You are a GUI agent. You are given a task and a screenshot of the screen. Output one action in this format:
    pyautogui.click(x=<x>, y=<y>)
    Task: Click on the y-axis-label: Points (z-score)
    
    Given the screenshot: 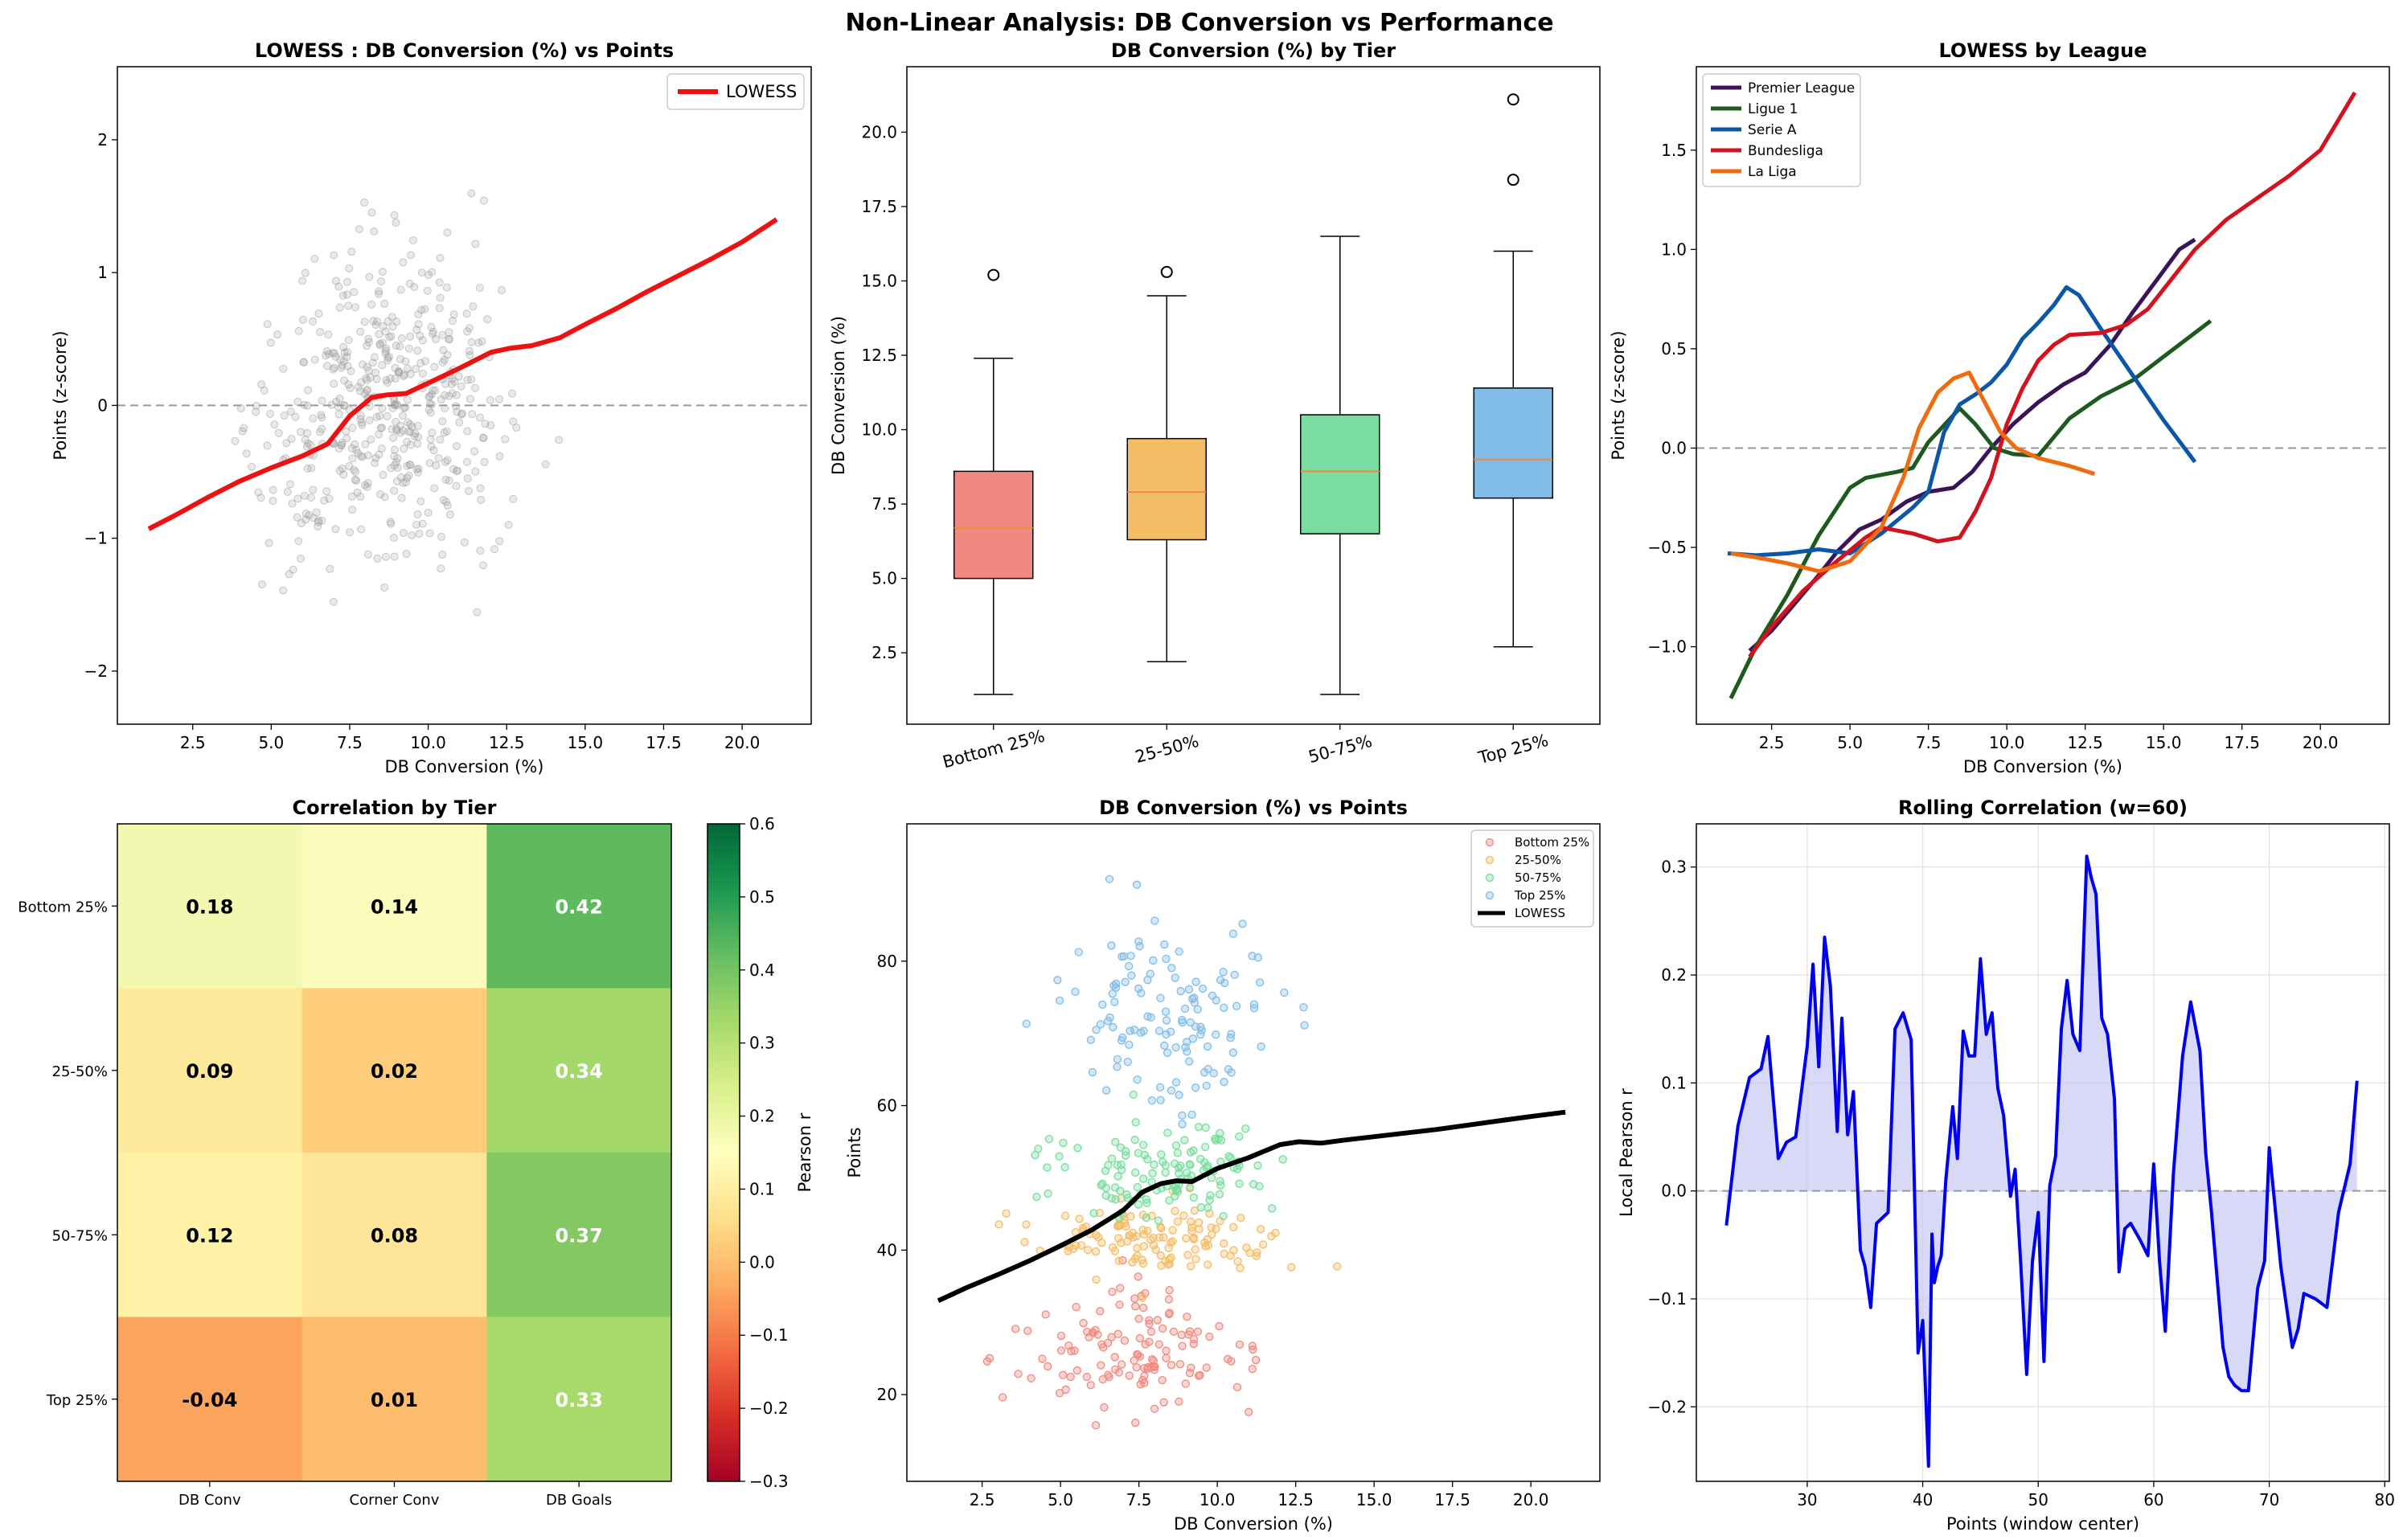 What is the action you would take?
    pyautogui.click(x=1618, y=395)
    